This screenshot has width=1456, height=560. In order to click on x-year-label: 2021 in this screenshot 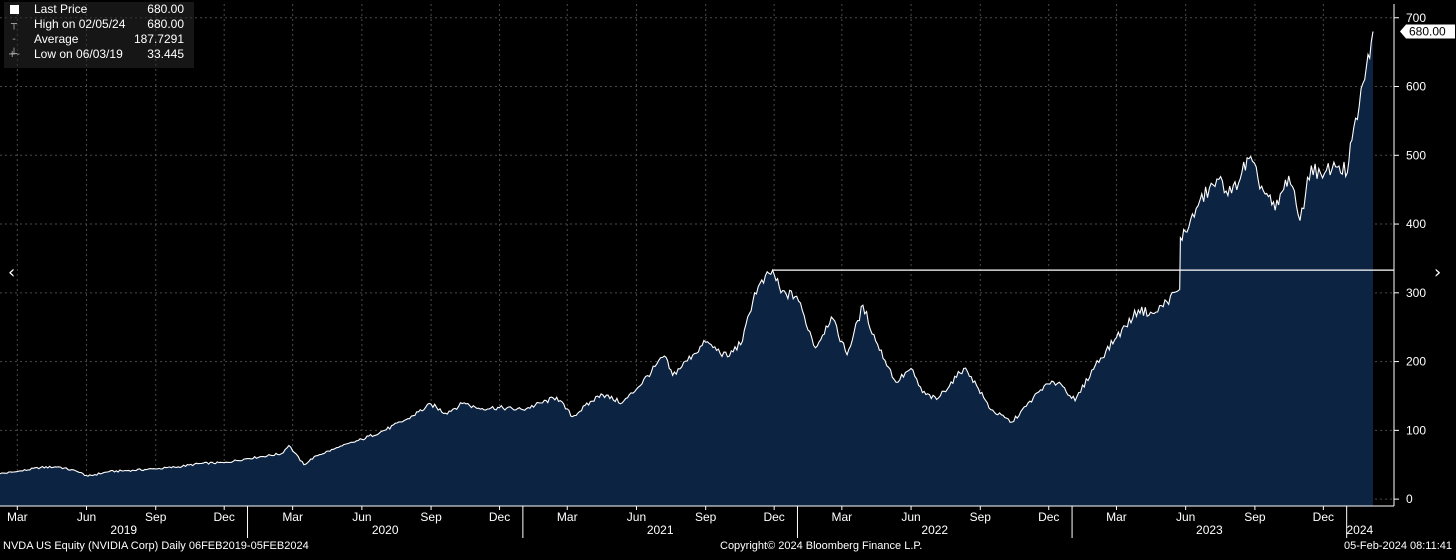, I will do `click(660, 530)`.